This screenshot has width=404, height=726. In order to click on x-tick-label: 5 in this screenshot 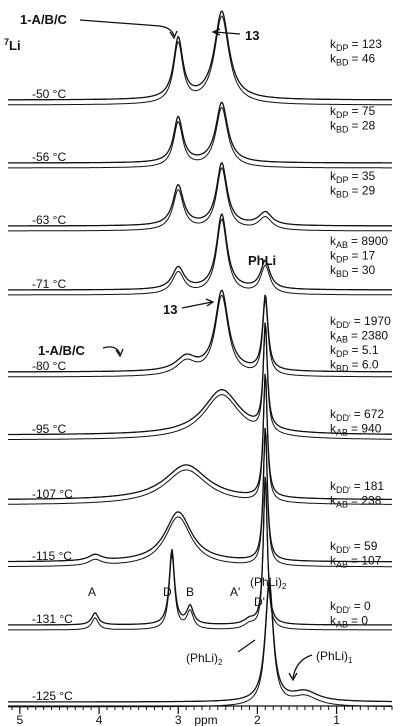, I will do `click(20, 719)`.